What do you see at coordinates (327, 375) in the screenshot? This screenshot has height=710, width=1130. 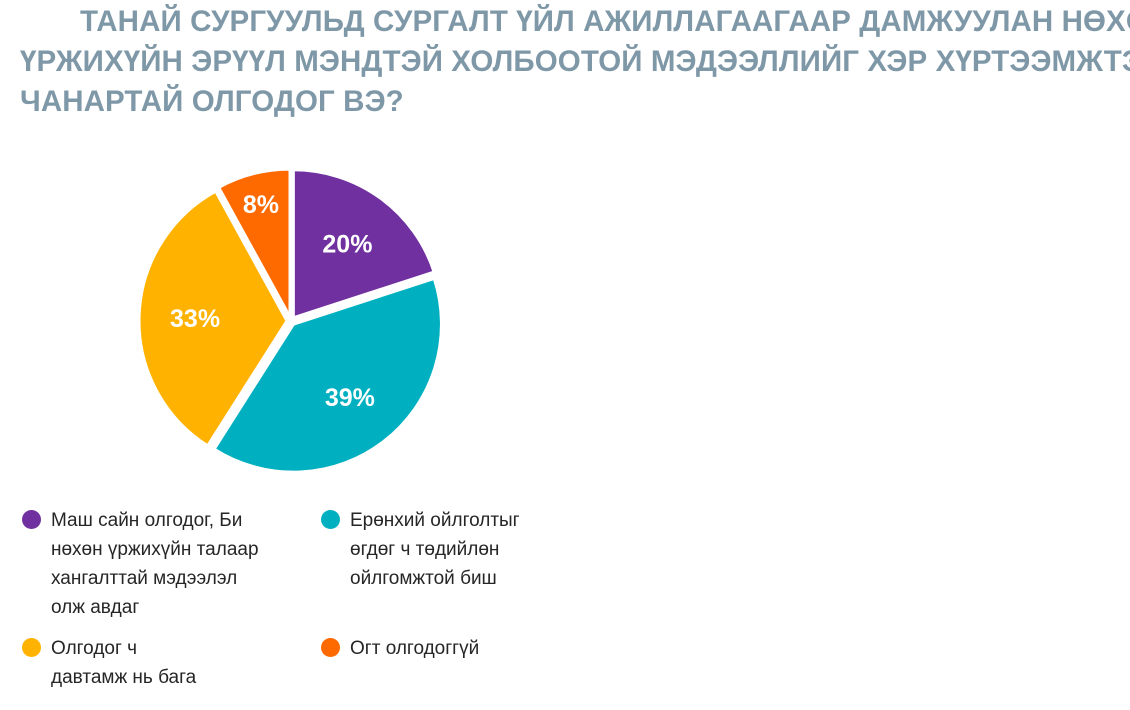 I see `pie-slice-general` at bounding box center [327, 375].